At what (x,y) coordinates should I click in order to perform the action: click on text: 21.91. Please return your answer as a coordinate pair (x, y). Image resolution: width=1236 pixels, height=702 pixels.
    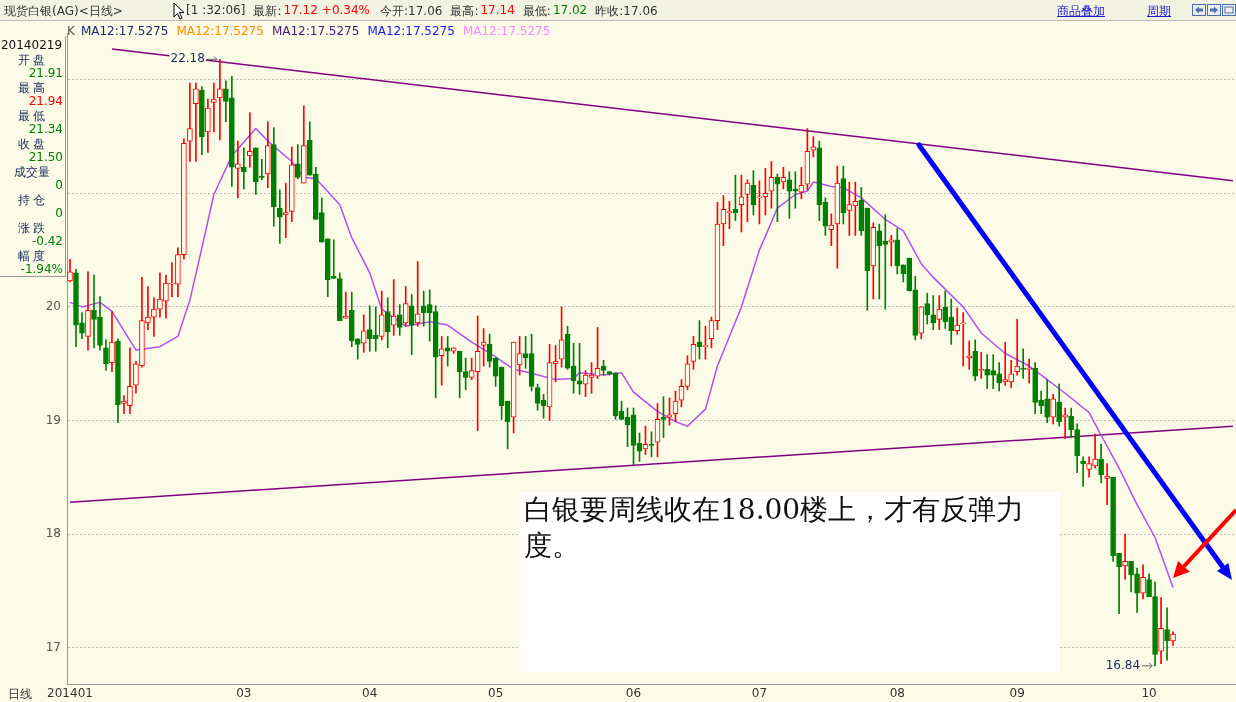
    Looking at the image, I should click on (45, 73).